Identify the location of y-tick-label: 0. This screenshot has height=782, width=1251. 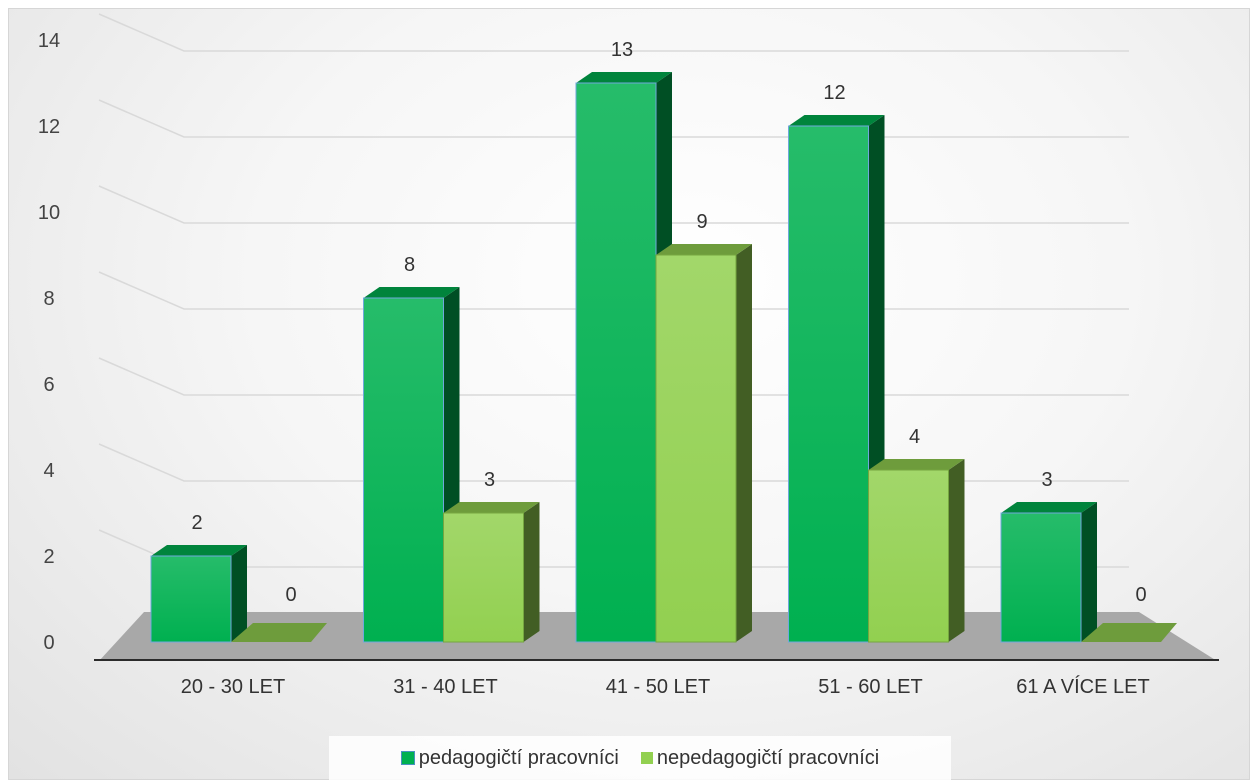
(48, 643).